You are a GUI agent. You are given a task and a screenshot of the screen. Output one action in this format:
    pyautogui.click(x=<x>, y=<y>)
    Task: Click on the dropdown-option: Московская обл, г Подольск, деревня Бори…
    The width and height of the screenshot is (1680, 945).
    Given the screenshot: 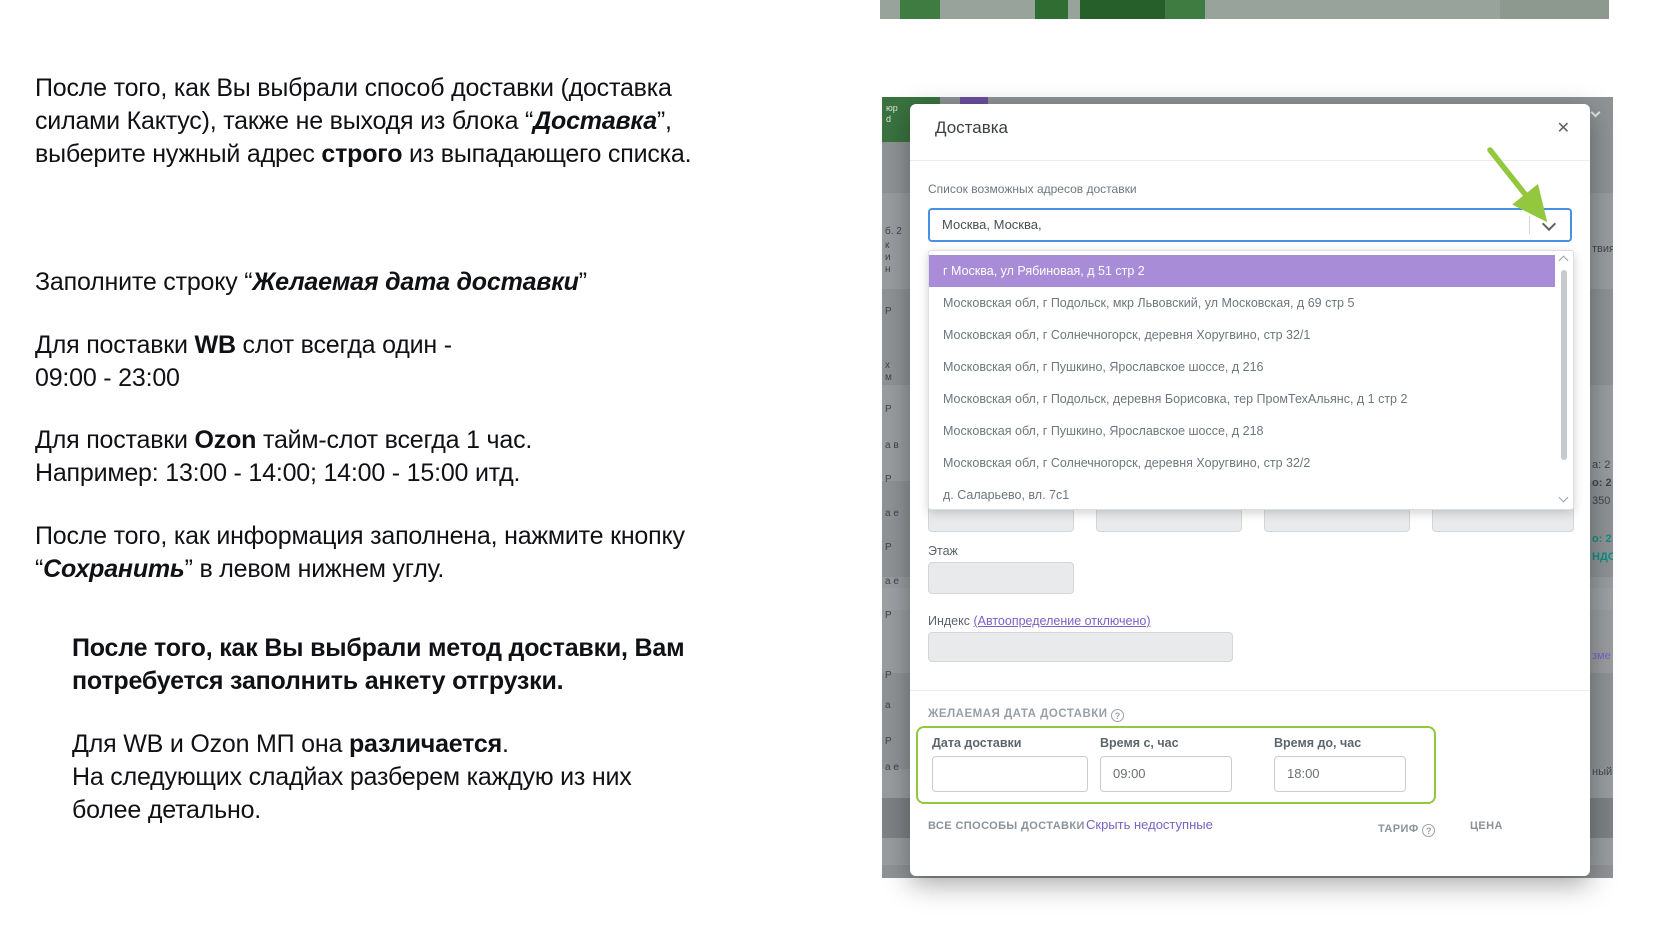 What is the action you would take?
    pyautogui.click(x=1175, y=399)
    